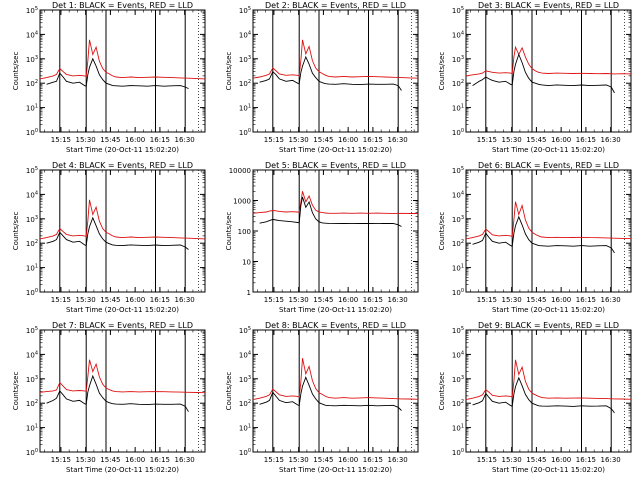  What do you see at coordinates (122, 165) in the screenshot?
I see `panel-title: Det 4: BLACK = Events, RED = LLD` at bounding box center [122, 165].